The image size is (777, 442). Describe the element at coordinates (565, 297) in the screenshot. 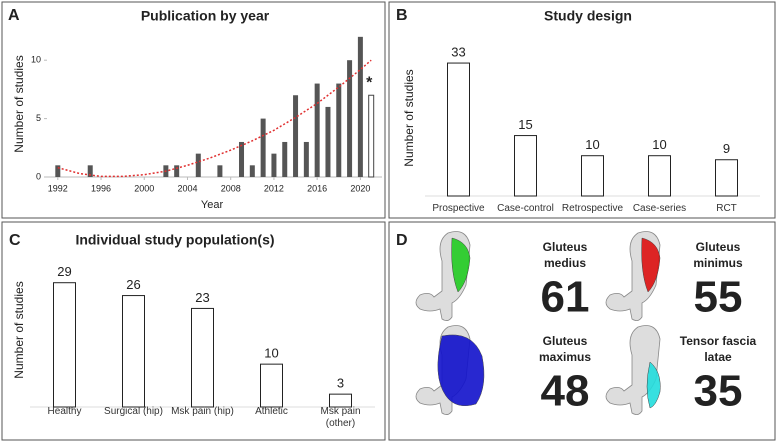

I see `muscle-count: 61` at that location.